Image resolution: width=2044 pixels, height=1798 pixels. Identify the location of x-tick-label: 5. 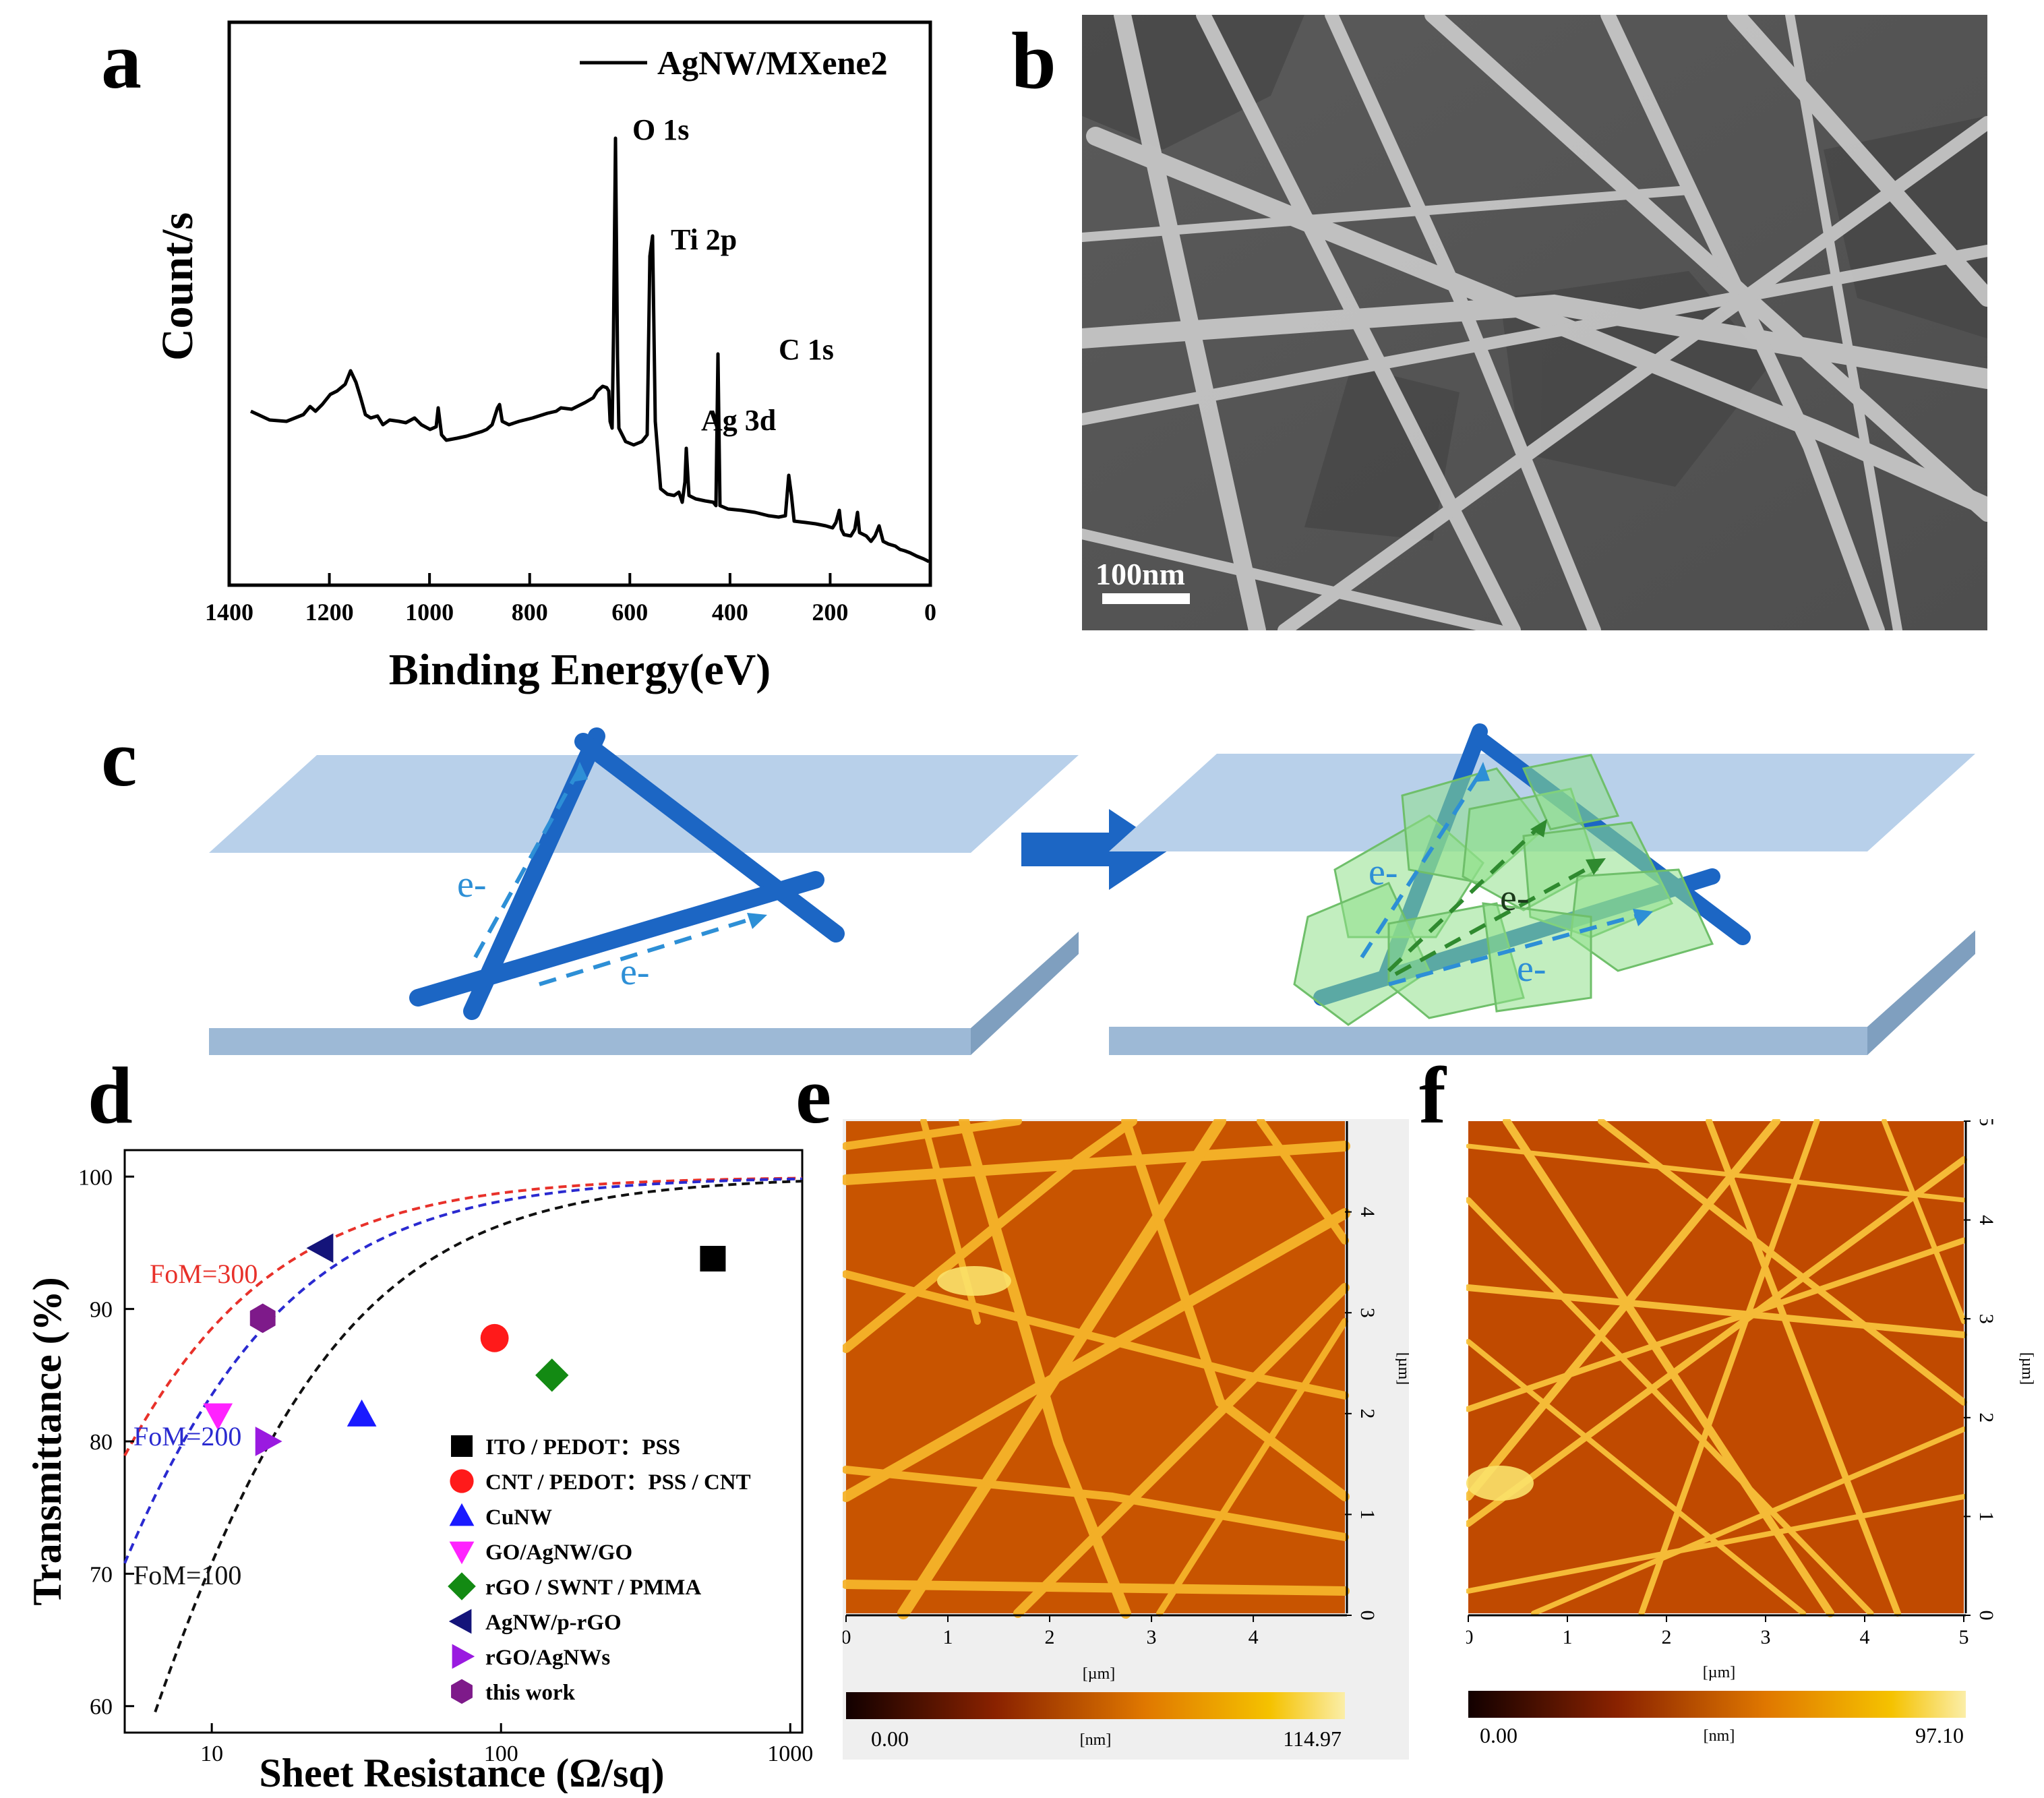
(1964, 1637).